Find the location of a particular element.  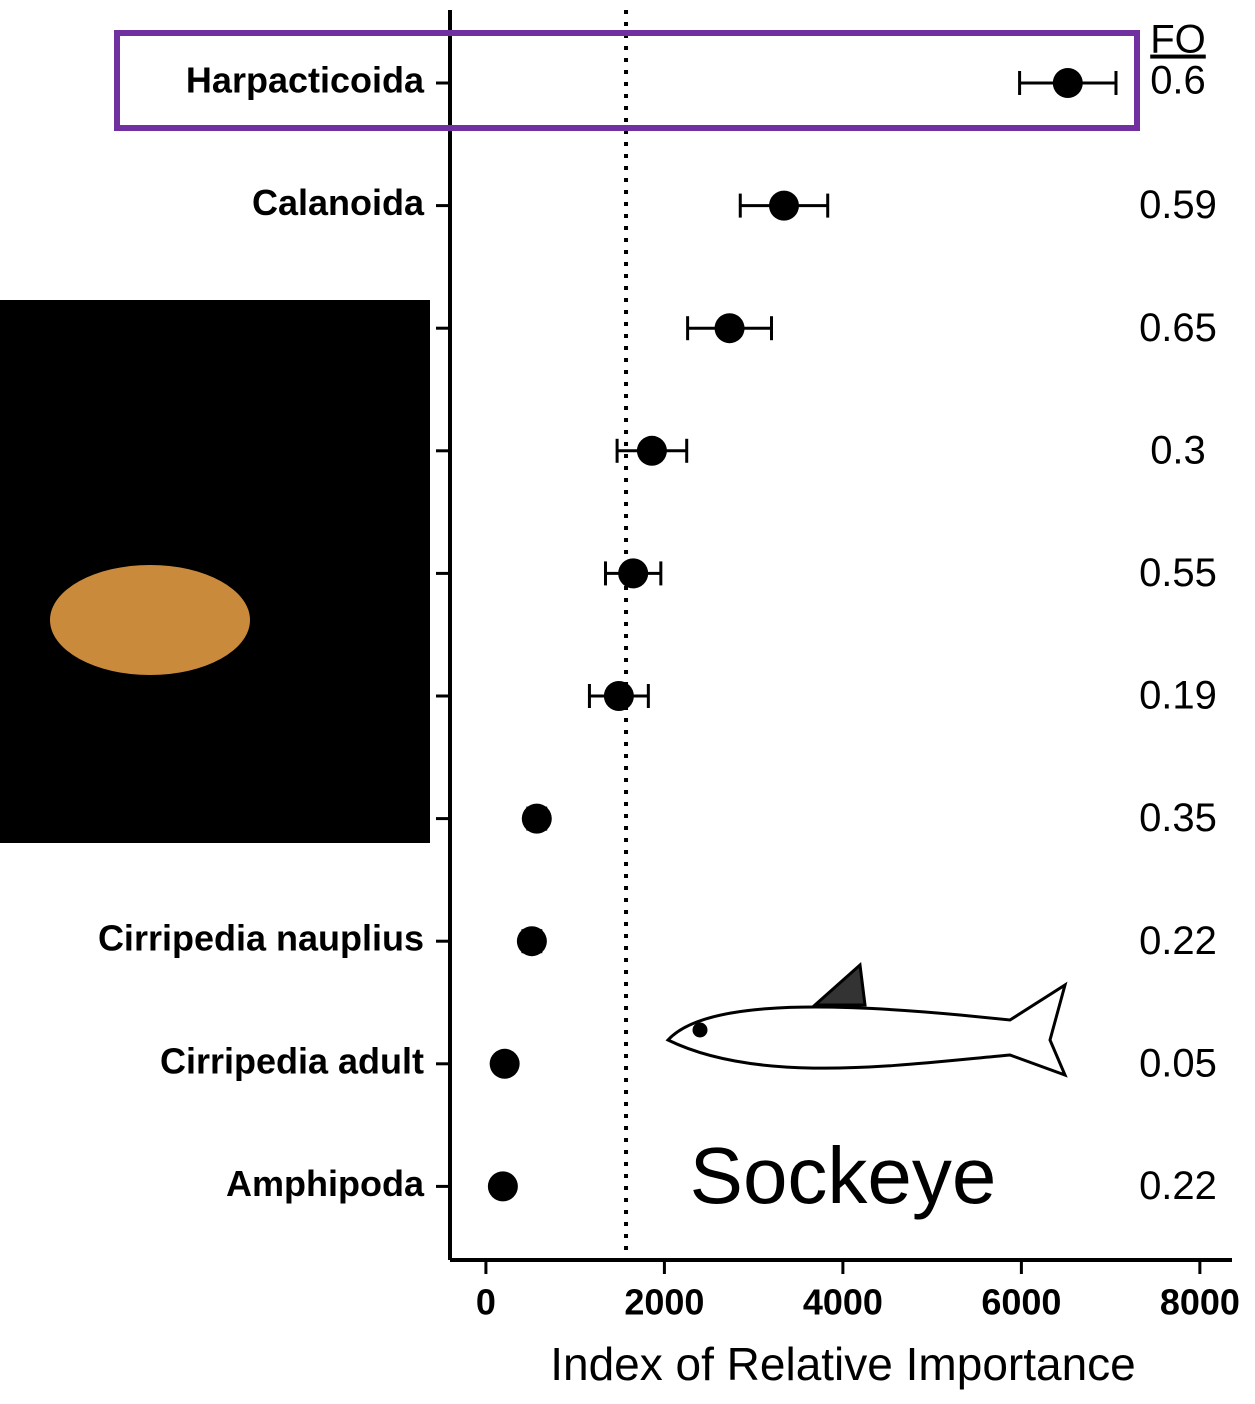

highlight-box is located at coordinates (627, 80).